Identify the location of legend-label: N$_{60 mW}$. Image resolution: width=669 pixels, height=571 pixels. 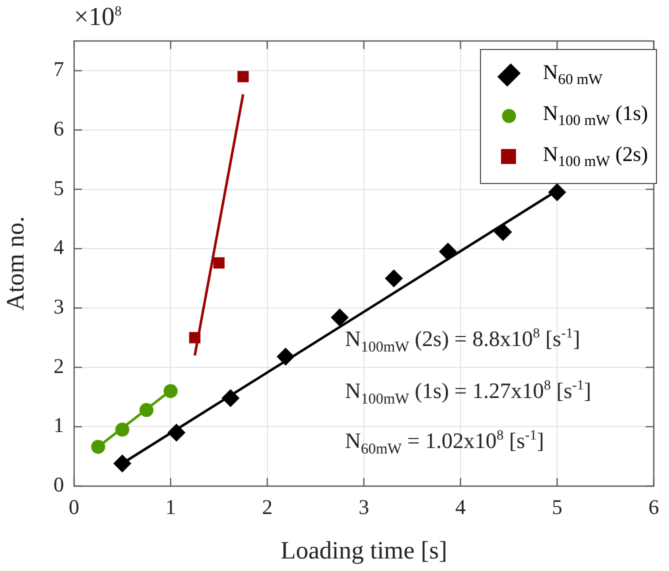
(572, 75).